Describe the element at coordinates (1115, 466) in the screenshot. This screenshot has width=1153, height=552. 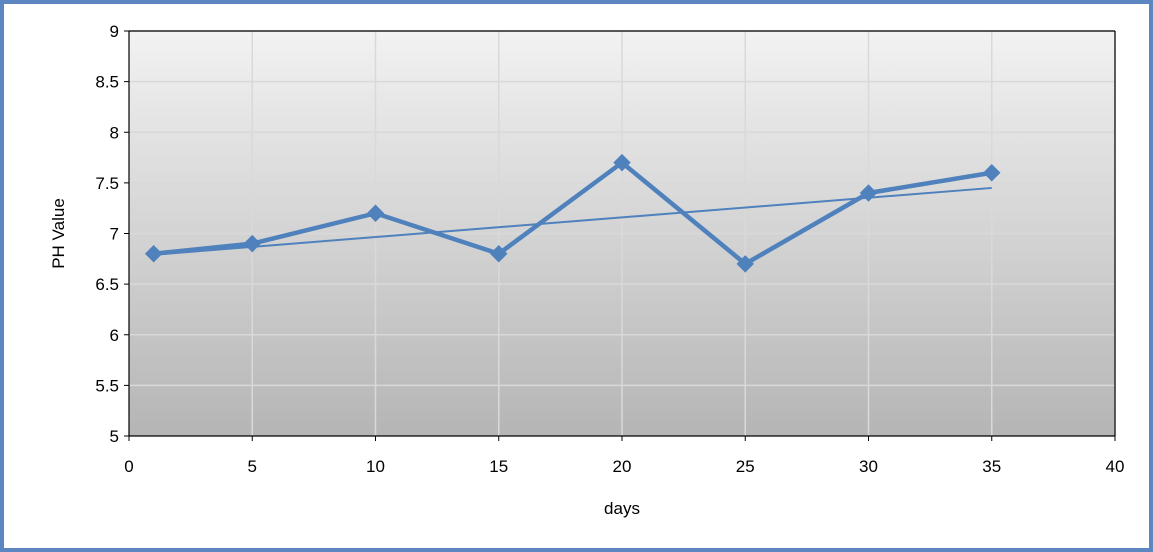
I see `x-tick-label: 40` at that location.